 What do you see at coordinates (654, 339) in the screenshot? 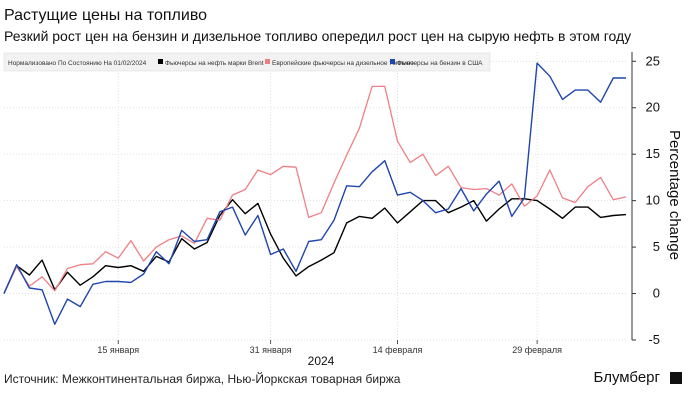
I see `y-tick-label: -5` at bounding box center [654, 339].